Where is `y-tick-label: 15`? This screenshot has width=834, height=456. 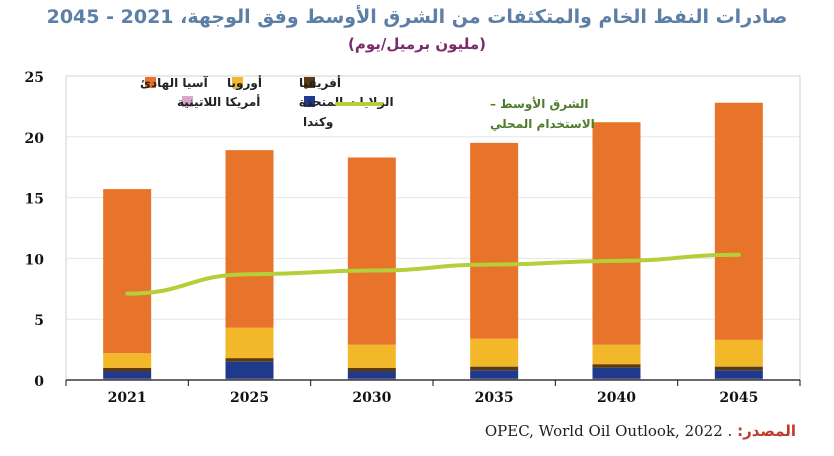 y-tick-label: 15 is located at coordinates (34, 200).